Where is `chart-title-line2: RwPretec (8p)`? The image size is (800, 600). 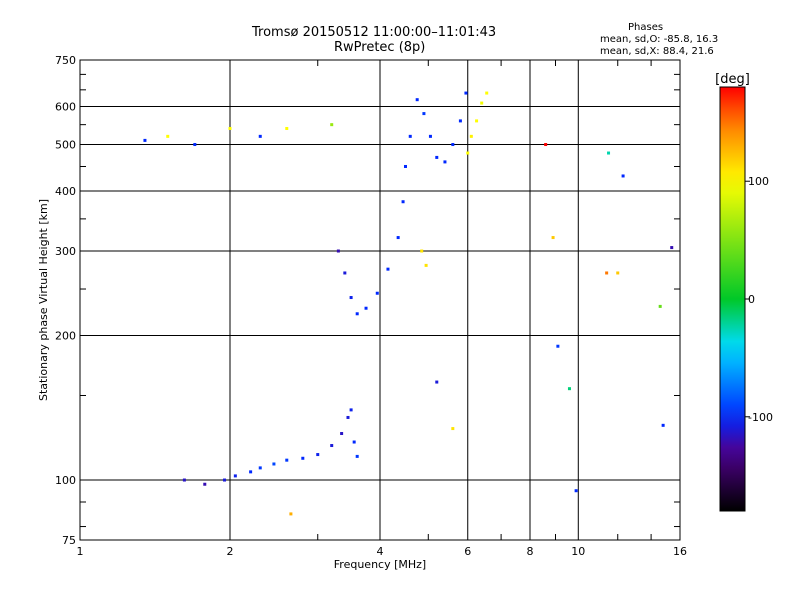
chart-title-line2: RwPretec (8p) is located at coordinates (380, 47).